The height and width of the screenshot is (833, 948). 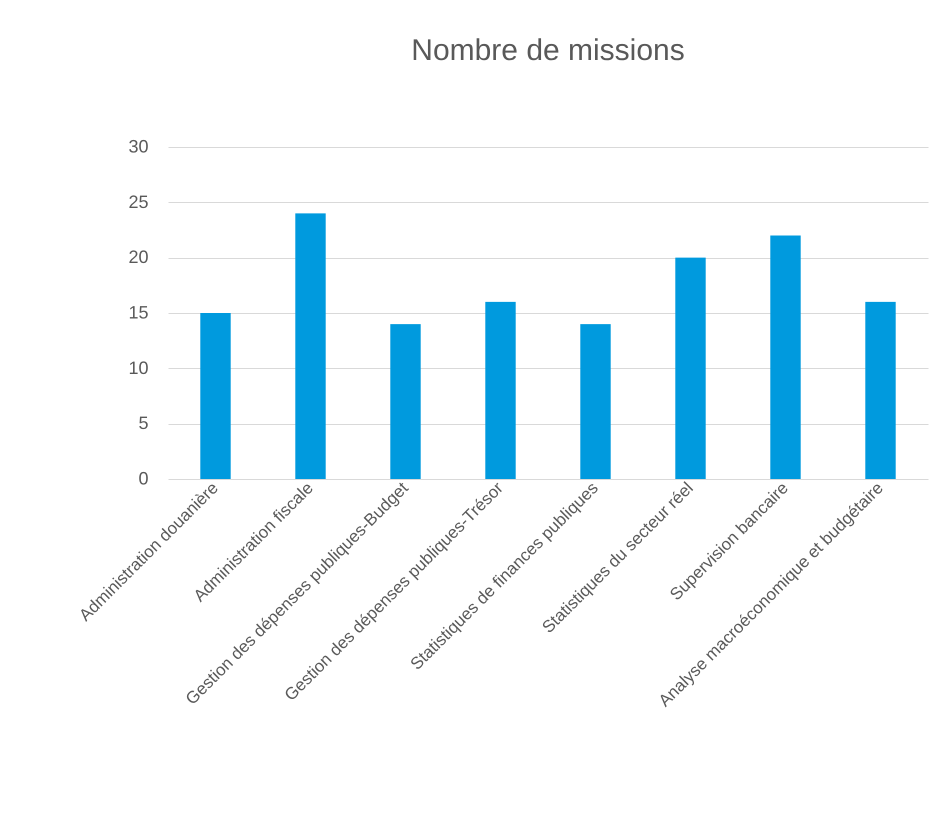 What do you see at coordinates (143, 478) in the screenshot?
I see `y-tick-label: 0` at bounding box center [143, 478].